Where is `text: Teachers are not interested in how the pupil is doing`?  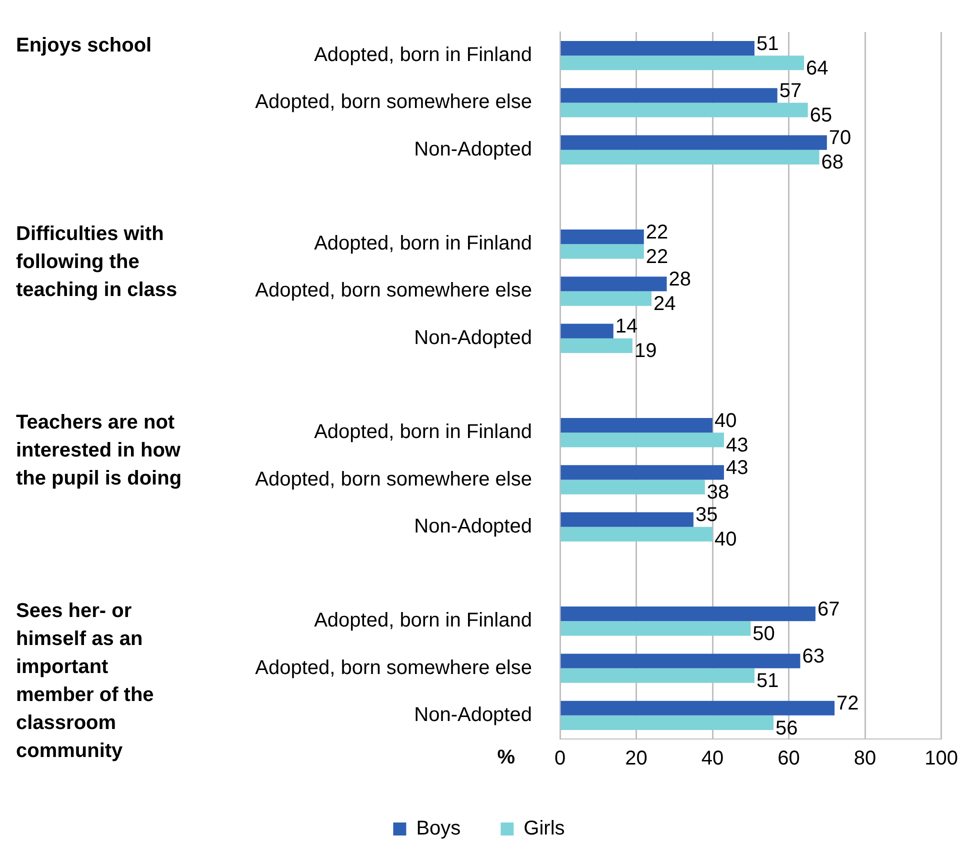
text: Teachers are not interested in how the pupil is doing is located at coordinates (99, 451).